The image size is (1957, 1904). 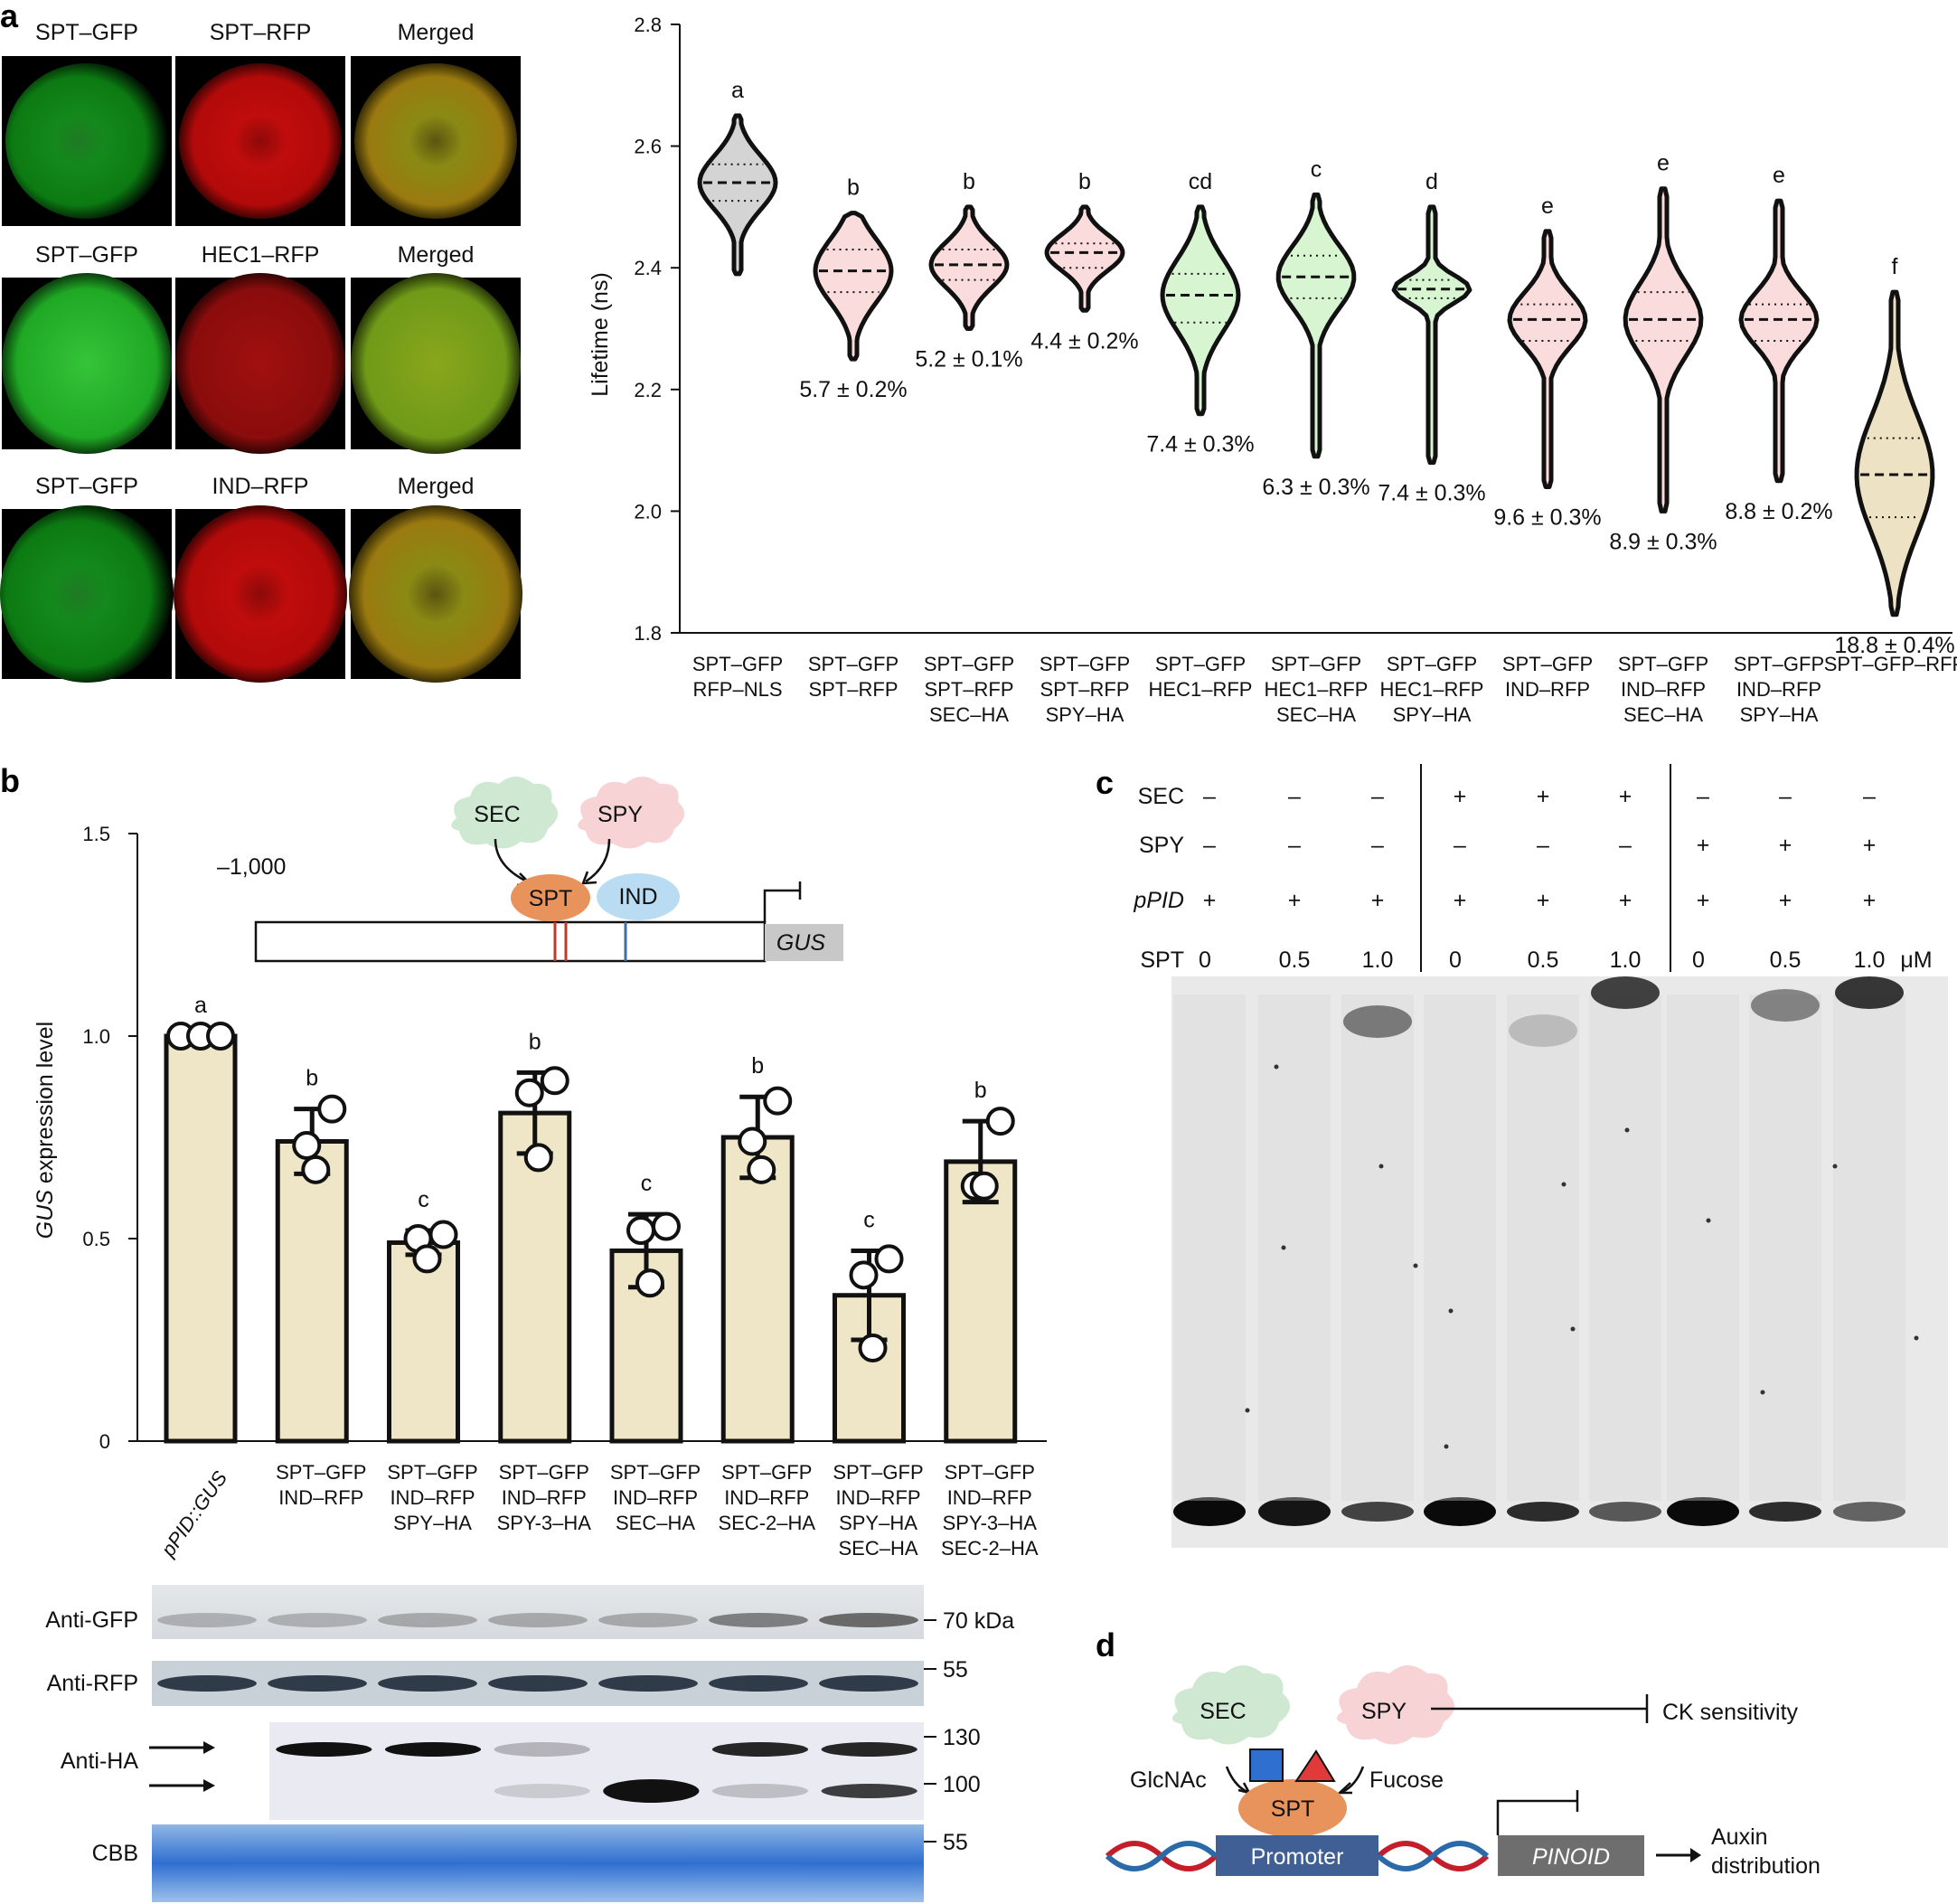 What do you see at coordinates (1317, 689) in the screenshot?
I see `violin-x-label-5-1: HEC1–RFP` at bounding box center [1317, 689].